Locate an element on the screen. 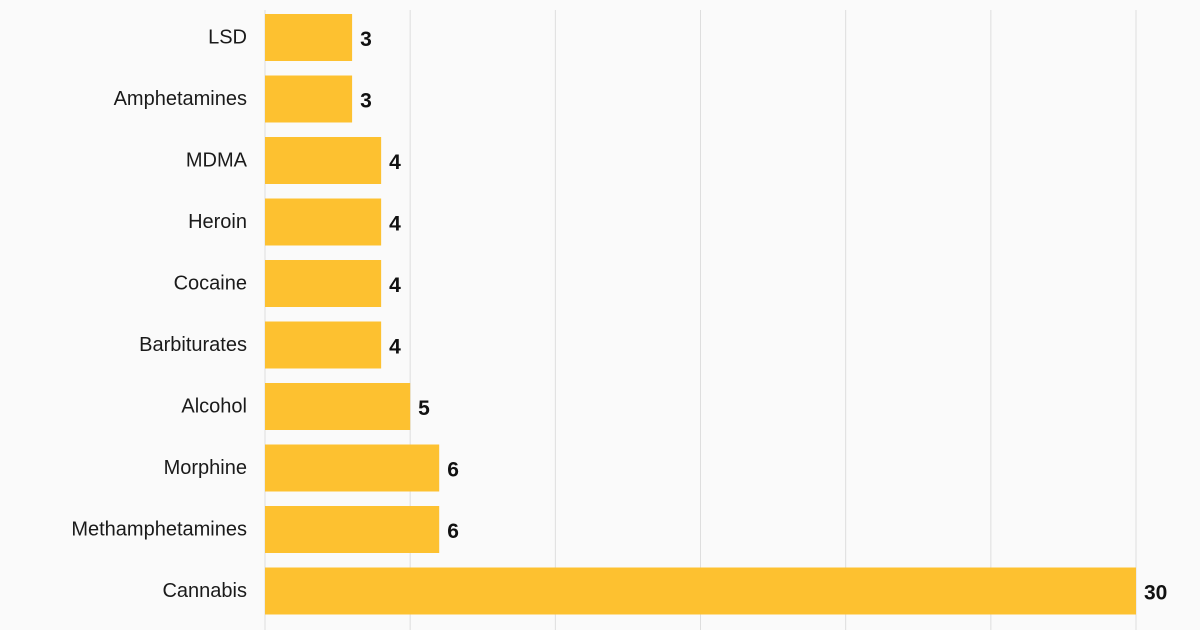 The height and width of the screenshot is (630, 1200). category-label: Cocaine is located at coordinates (210, 284).